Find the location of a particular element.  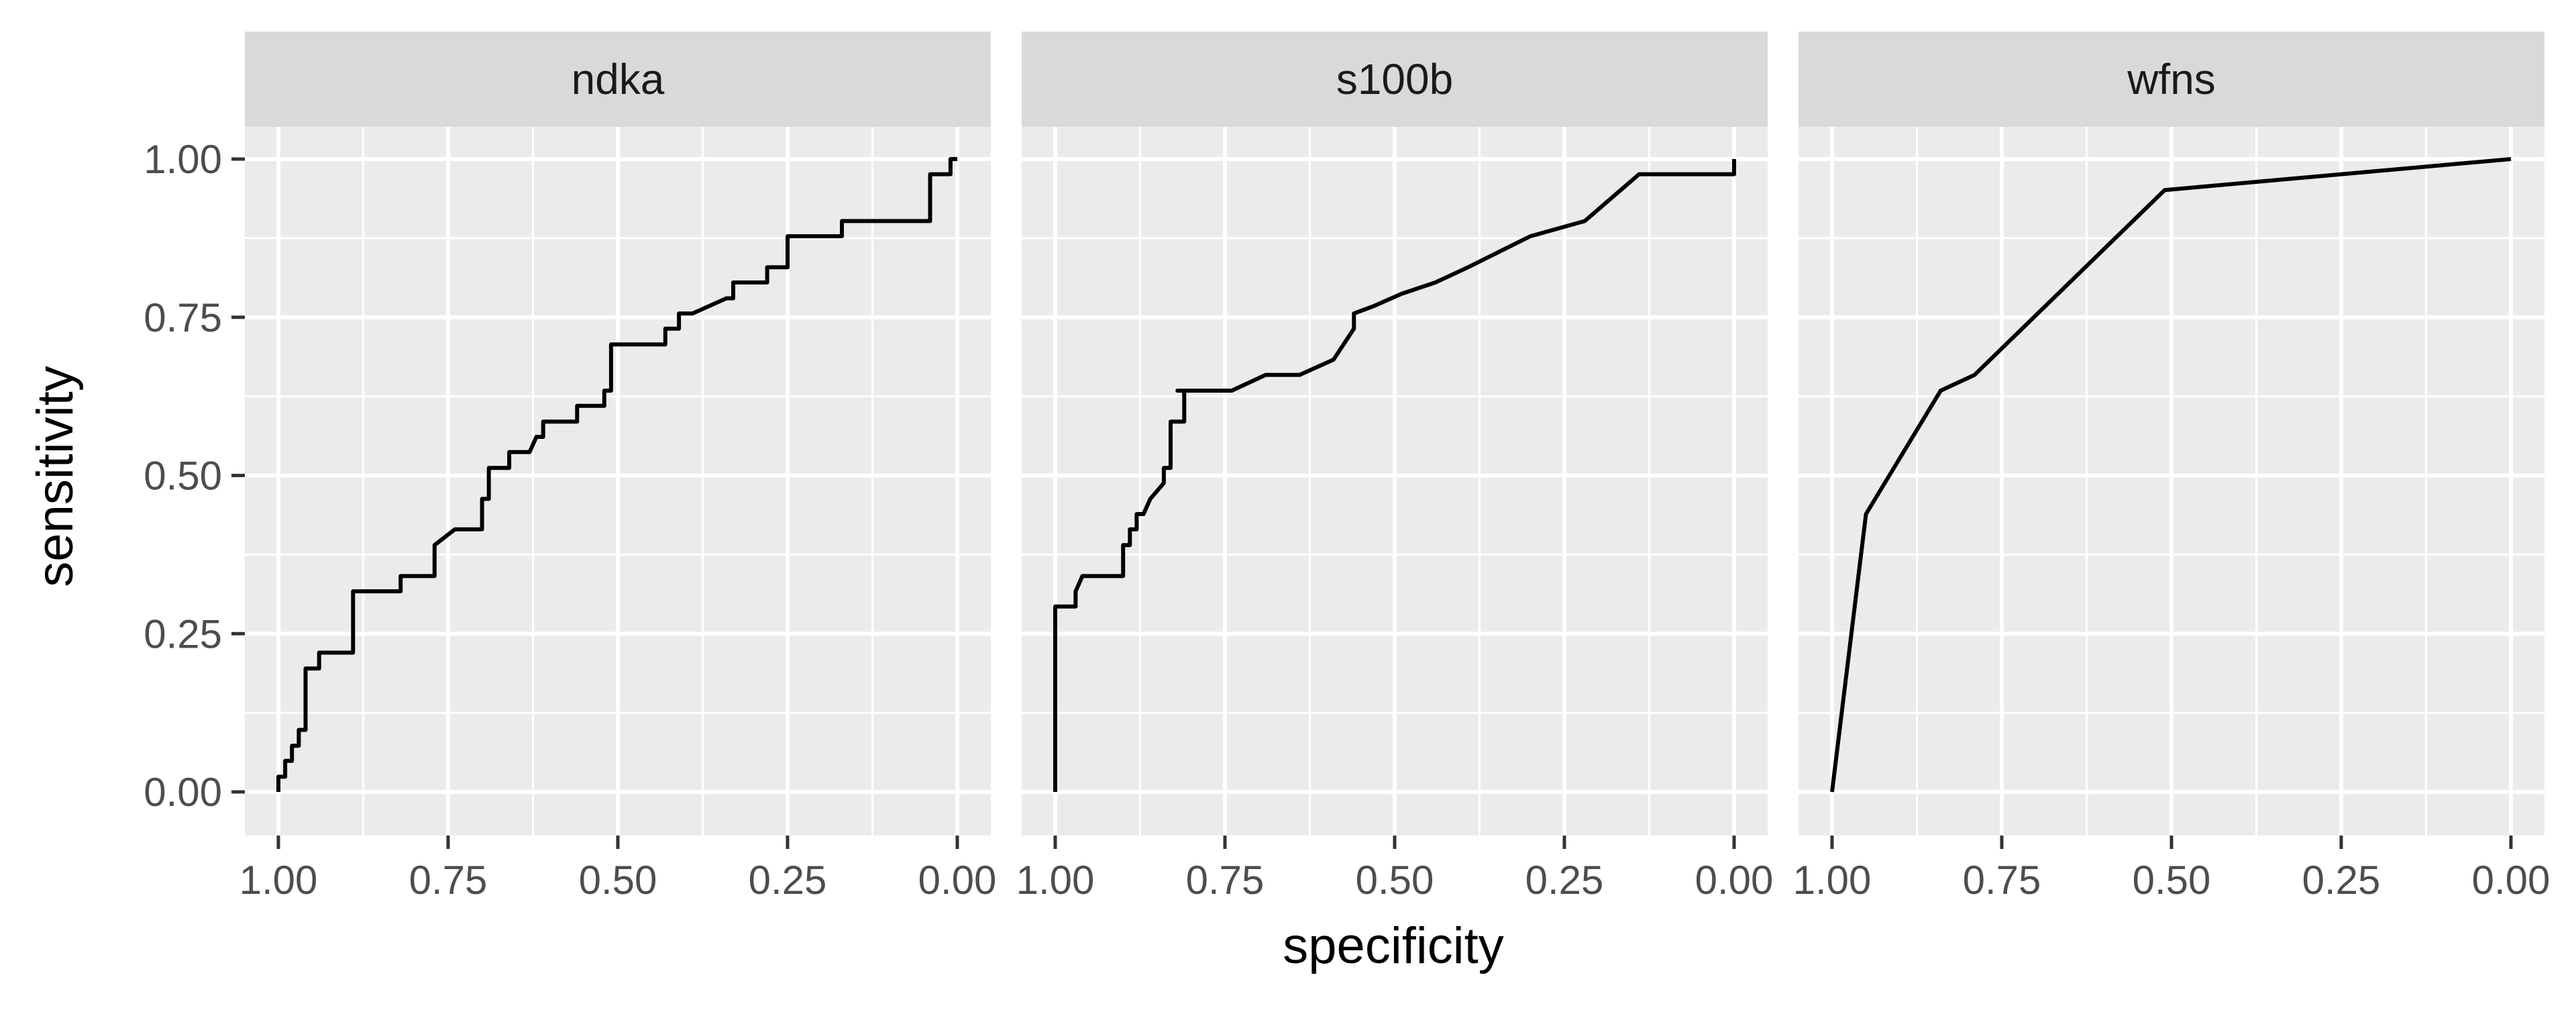

y-tick-label: 0.25 is located at coordinates (183, 633).